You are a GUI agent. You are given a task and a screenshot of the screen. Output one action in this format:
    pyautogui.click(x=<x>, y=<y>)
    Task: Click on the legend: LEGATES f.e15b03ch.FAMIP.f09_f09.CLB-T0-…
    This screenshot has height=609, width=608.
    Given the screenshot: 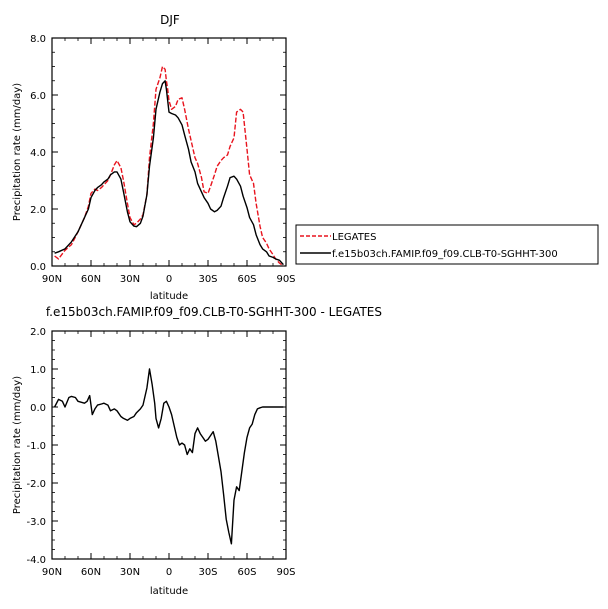 What is the action you would take?
    pyautogui.click(x=447, y=244)
    